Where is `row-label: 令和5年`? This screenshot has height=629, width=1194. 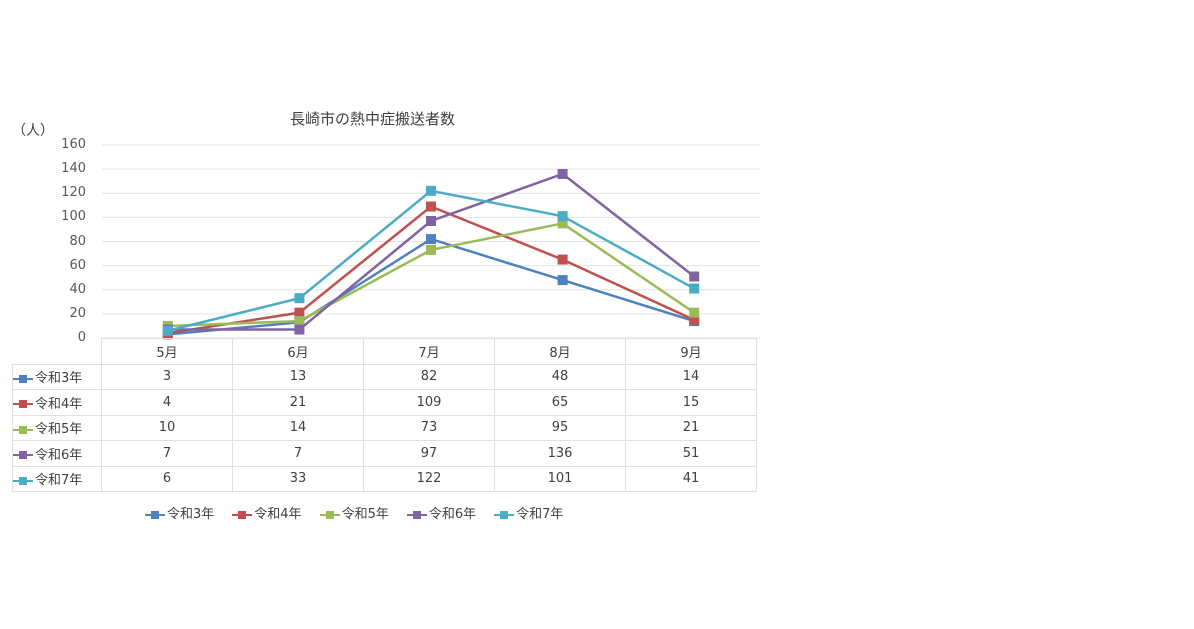
row-label: 令和5年 is located at coordinates (59, 430).